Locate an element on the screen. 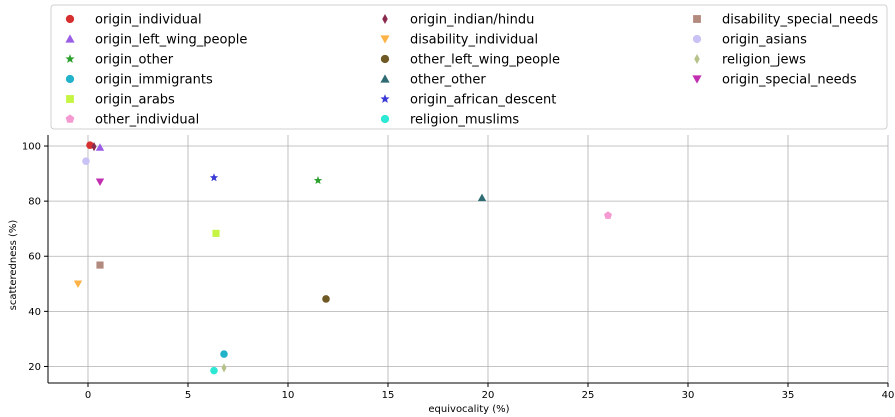 The height and width of the screenshot is (417, 895). x-tick-label: 25 is located at coordinates (588, 395).